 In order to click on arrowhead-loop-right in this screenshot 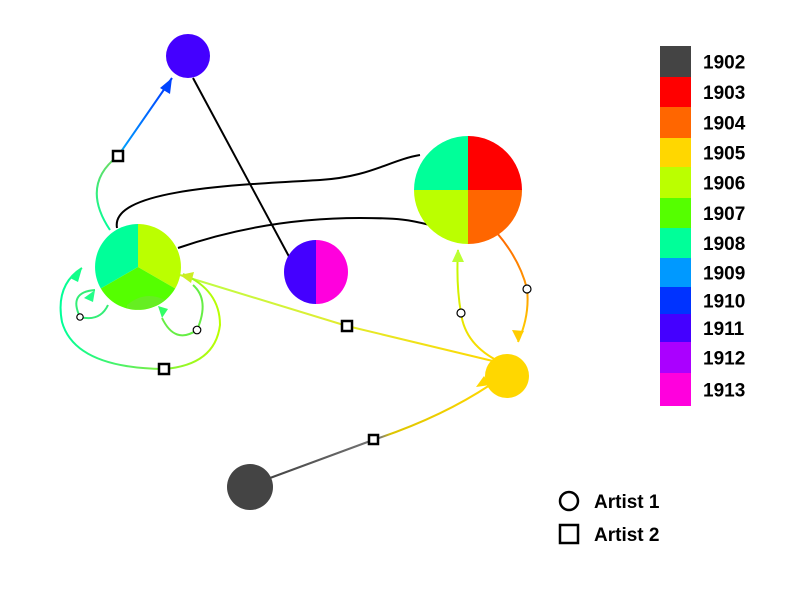, I will do `click(163, 312)`.